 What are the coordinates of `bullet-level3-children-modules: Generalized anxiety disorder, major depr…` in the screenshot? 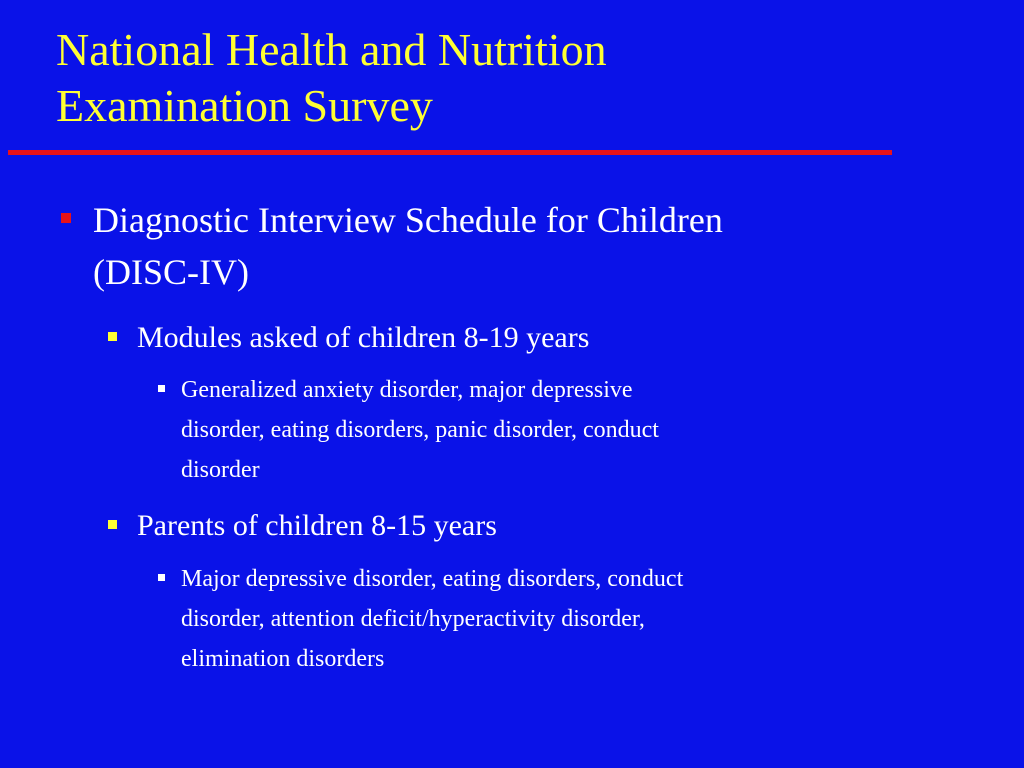 It's located at (556, 430).